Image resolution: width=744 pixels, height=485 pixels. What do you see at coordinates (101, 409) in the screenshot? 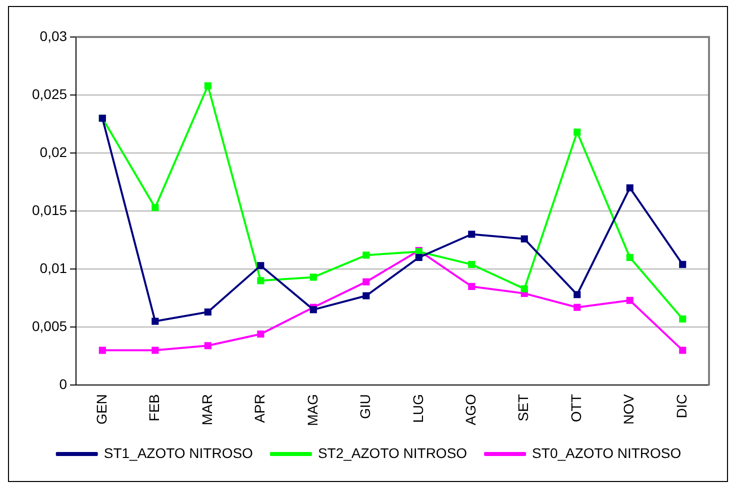
I see `x-tick-label: GEN` at bounding box center [101, 409].